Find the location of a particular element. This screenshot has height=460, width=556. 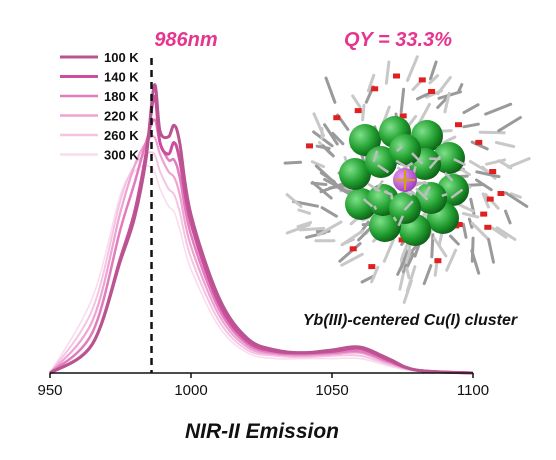

legend-label: 140 K is located at coordinates (121, 77).